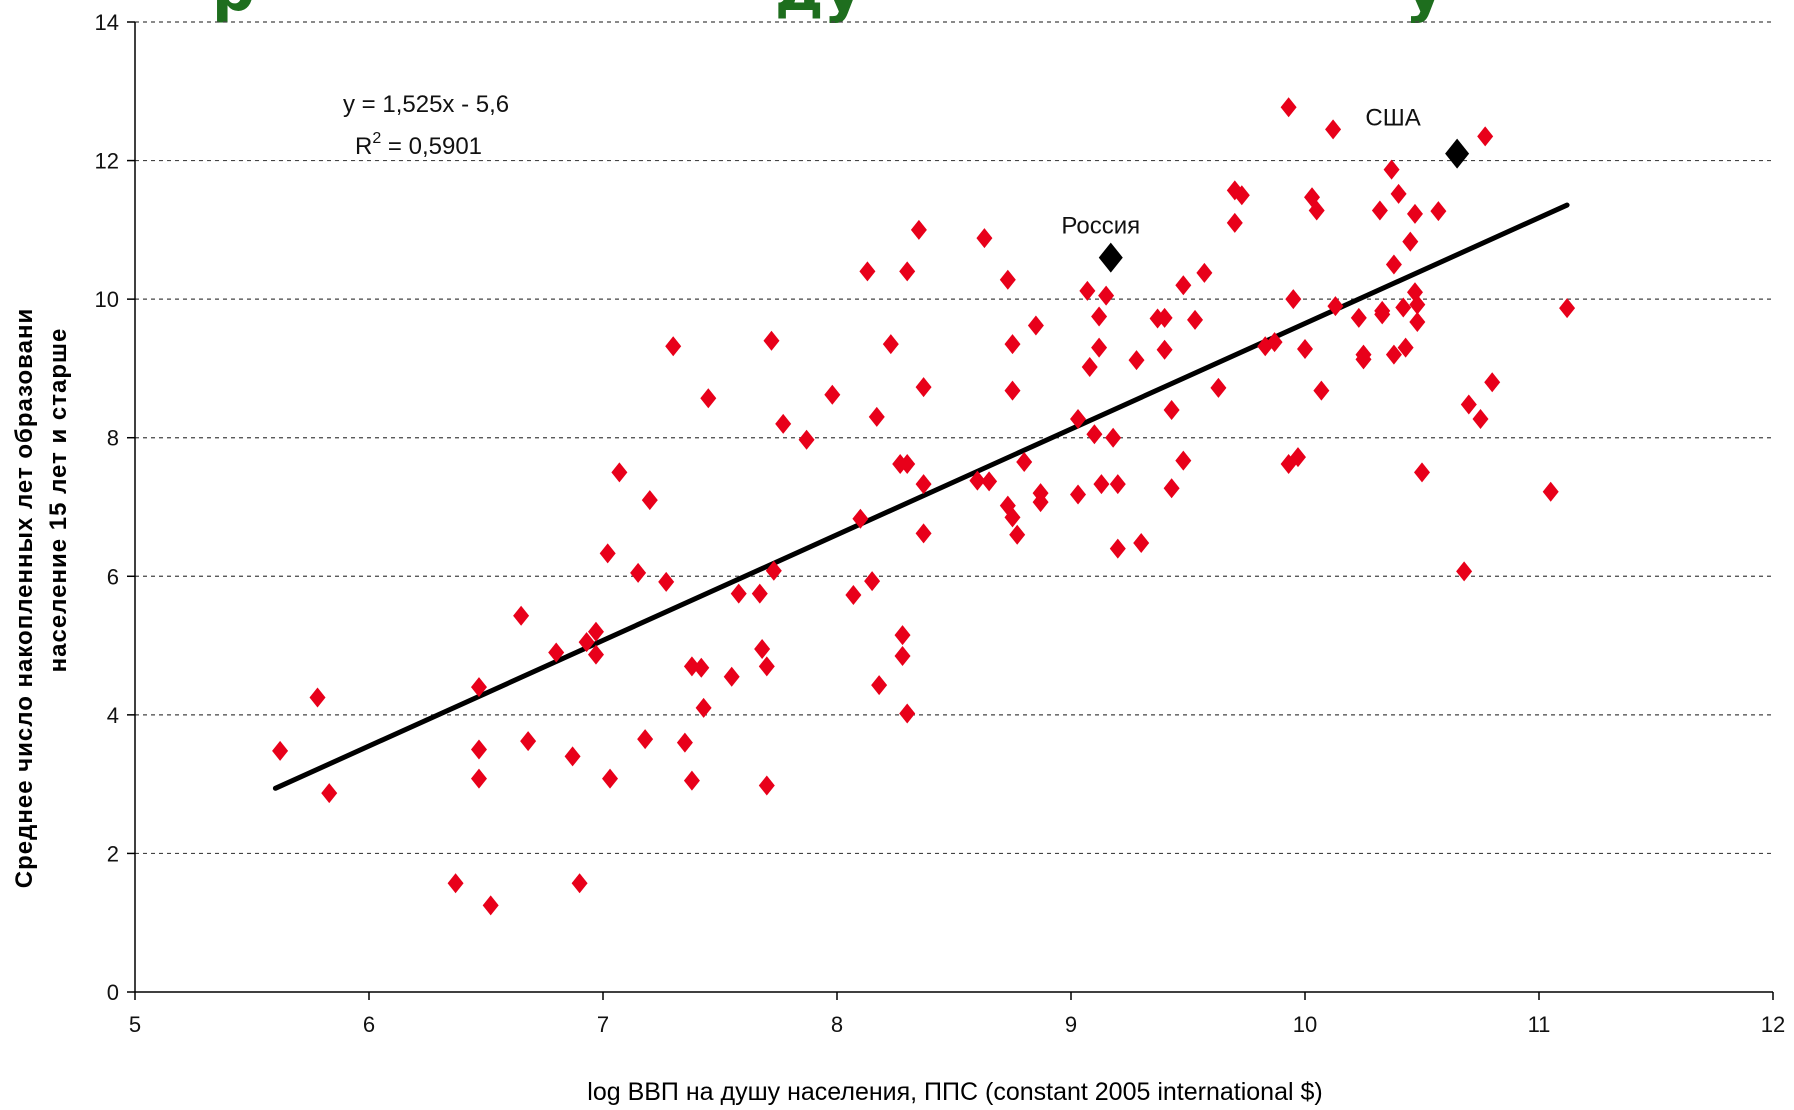 Image resolution: width=1794 pixels, height=1110 pixels. I want to click on y-axis-title-line2: население 15 лет и старше, so click(58, 500).